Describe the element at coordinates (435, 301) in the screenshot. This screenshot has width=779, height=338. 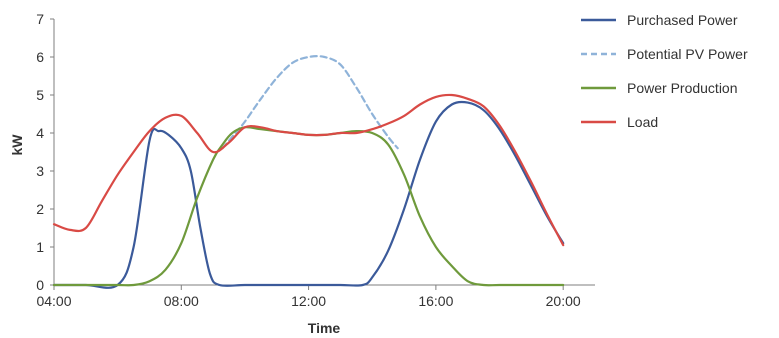
I see `x-tick-label: 16:00` at that location.